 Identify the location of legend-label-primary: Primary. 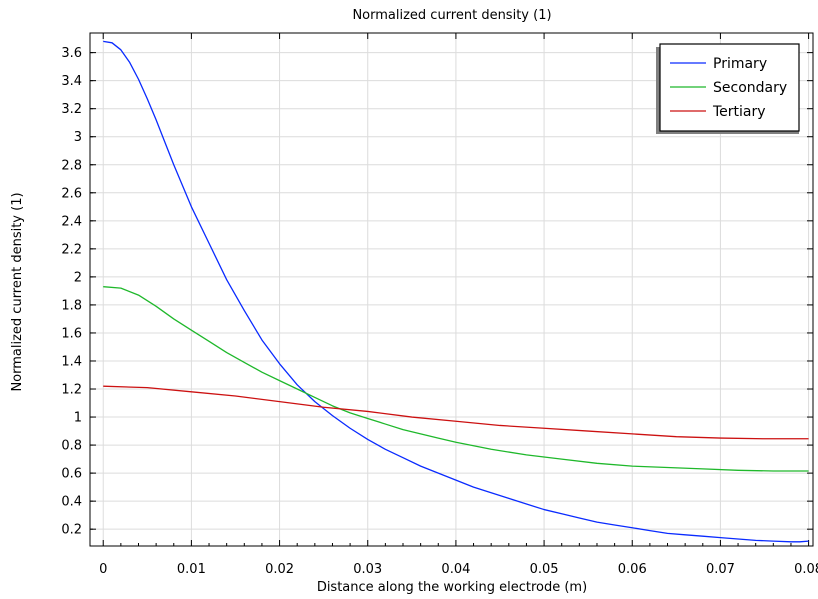
(740, 64).